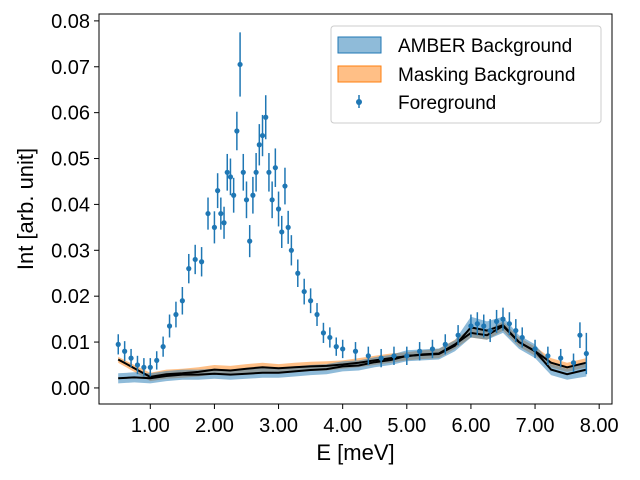  What do you see at coordinates (342, 426) in the screenshot?
I see `x-tick-label: 4.00` at bounding box center [342, 426].